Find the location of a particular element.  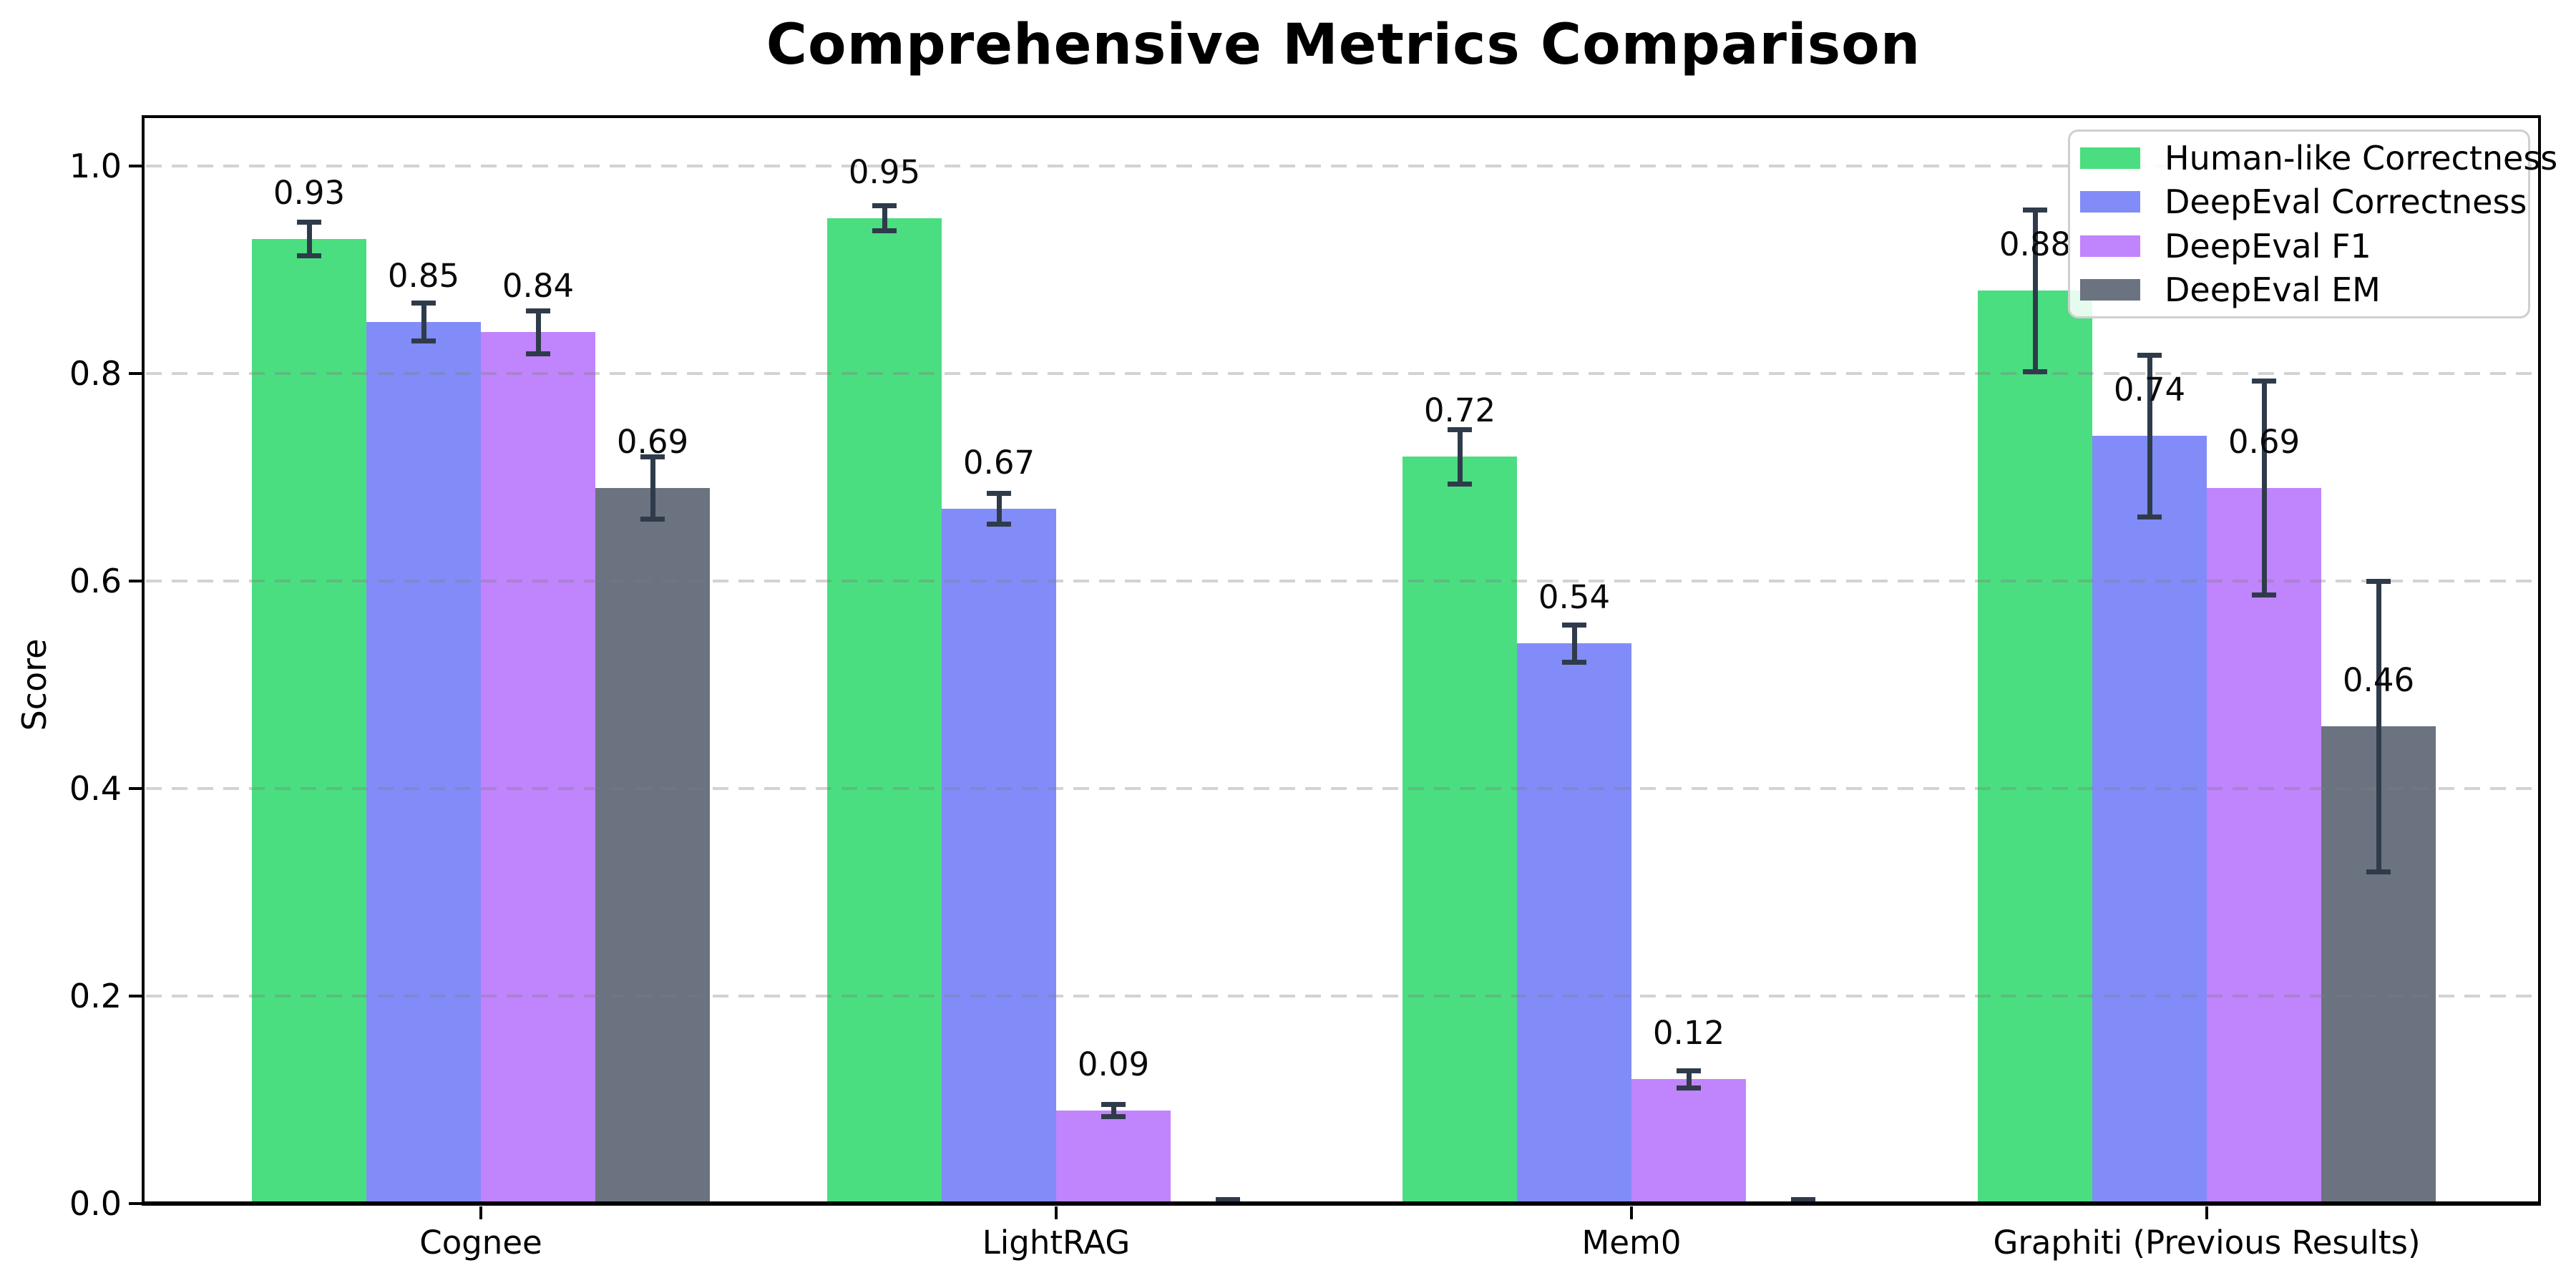

legend-item: DeepEval Correctness is located at coordinates (2303, 202).